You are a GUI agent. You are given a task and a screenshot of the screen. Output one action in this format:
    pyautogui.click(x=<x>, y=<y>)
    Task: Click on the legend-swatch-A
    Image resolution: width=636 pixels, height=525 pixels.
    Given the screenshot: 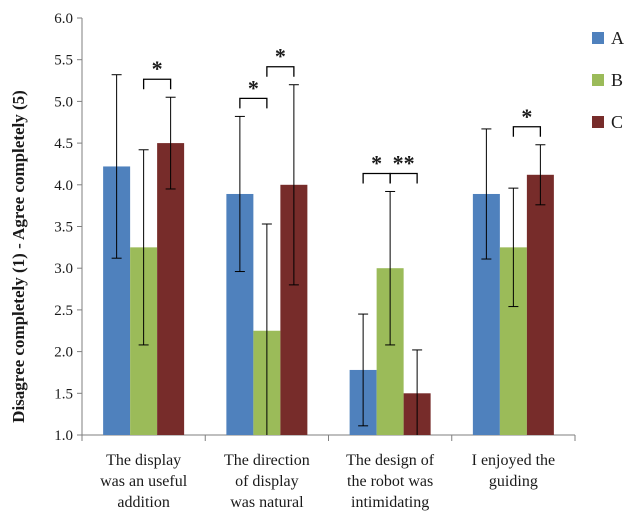 What is the action you would take?
    pyautogui.click(x=598, y=38)
    